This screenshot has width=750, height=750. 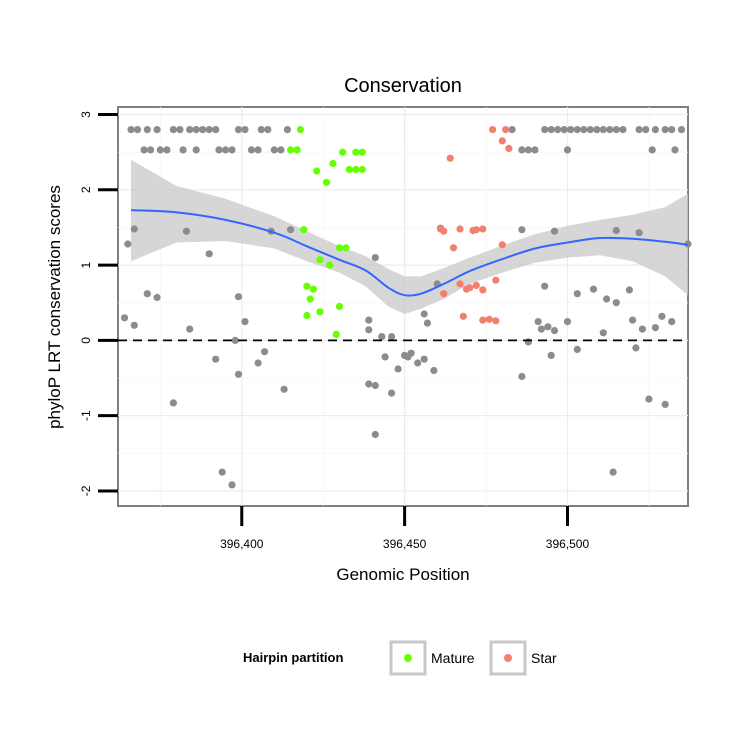 I want to click on legend-title: Hairpin partition, so click(x=293, y=657).